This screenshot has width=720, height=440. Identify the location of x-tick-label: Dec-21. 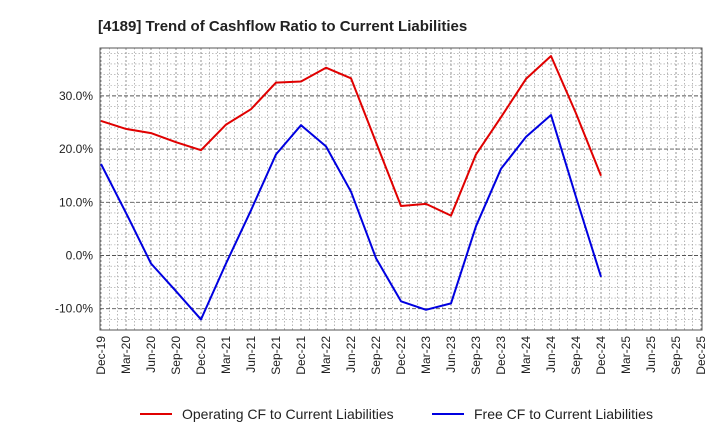
(301, 355).